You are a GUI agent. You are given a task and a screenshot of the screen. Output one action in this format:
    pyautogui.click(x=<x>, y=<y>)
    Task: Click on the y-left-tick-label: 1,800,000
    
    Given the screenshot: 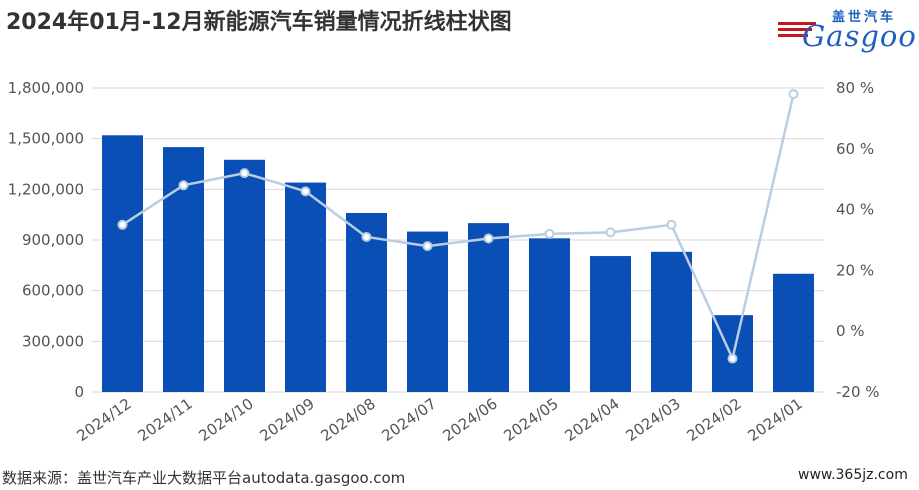 What is the action you would take?
    pyautogui.click(x=46, y=88)
    